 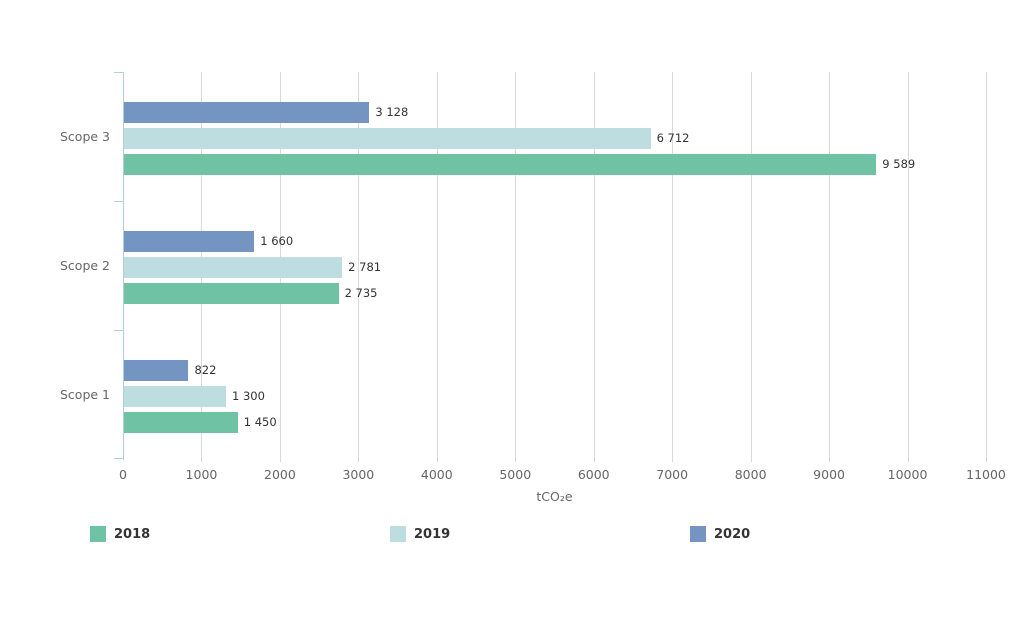 I want to click on x-axis-tick-label: 9000, so click(x=829, y=474).